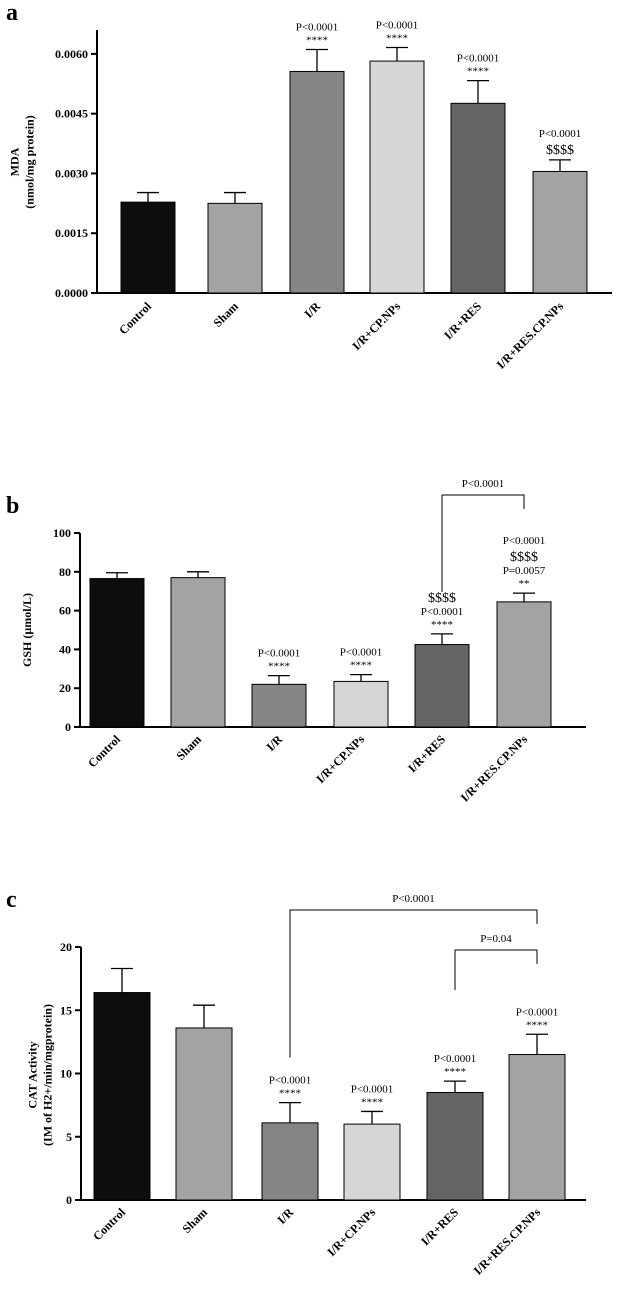 The image size is (617, 1301). Describe the element at coordinates (71, 114) in the screenshot. I see `y-tick-label: 0.0045` at that location.